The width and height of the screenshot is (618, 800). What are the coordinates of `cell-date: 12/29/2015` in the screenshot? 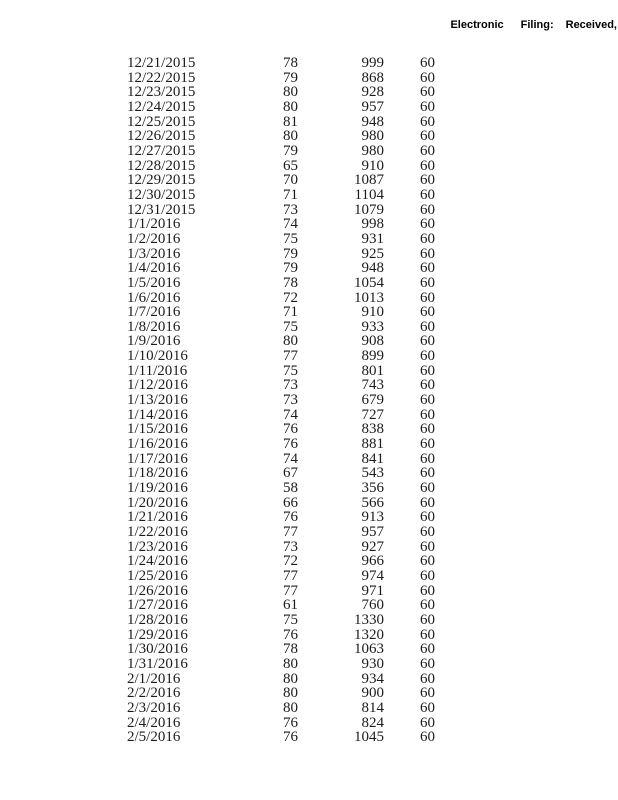 It's located at (161, 180).